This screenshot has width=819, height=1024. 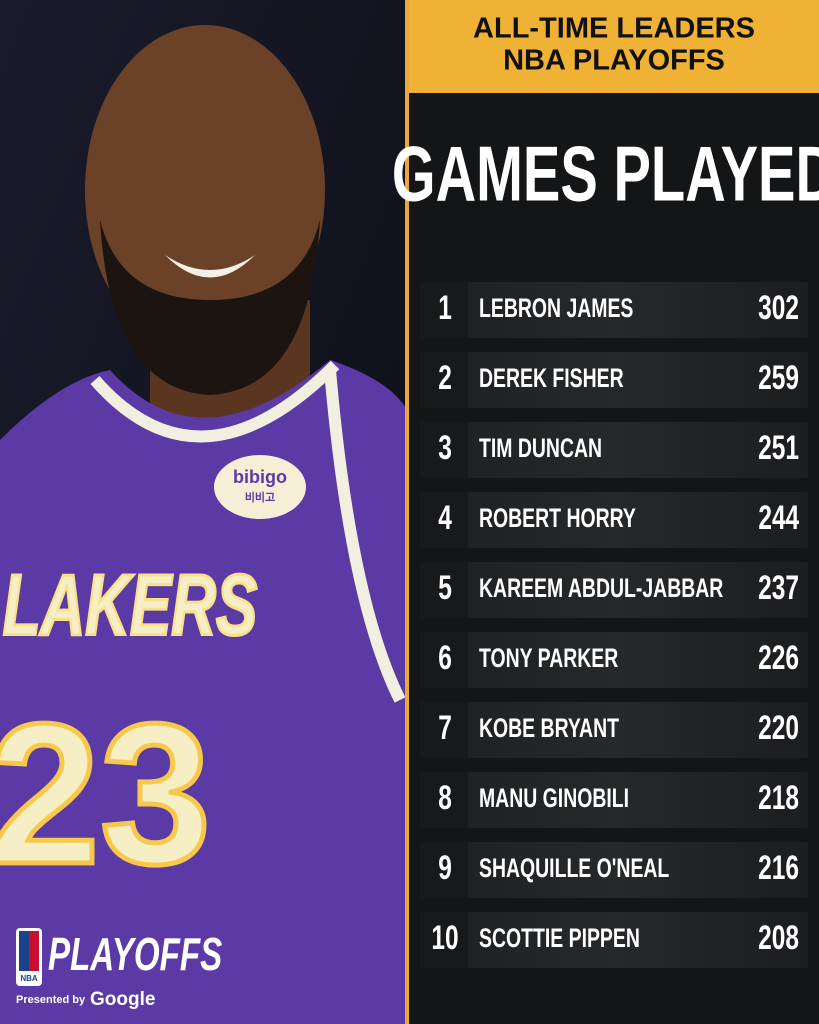 What do you see at coordinates (549, 728) in the screenshot?
I see `player-name: KOBE BRYANT` at bounding box center [549, 728].